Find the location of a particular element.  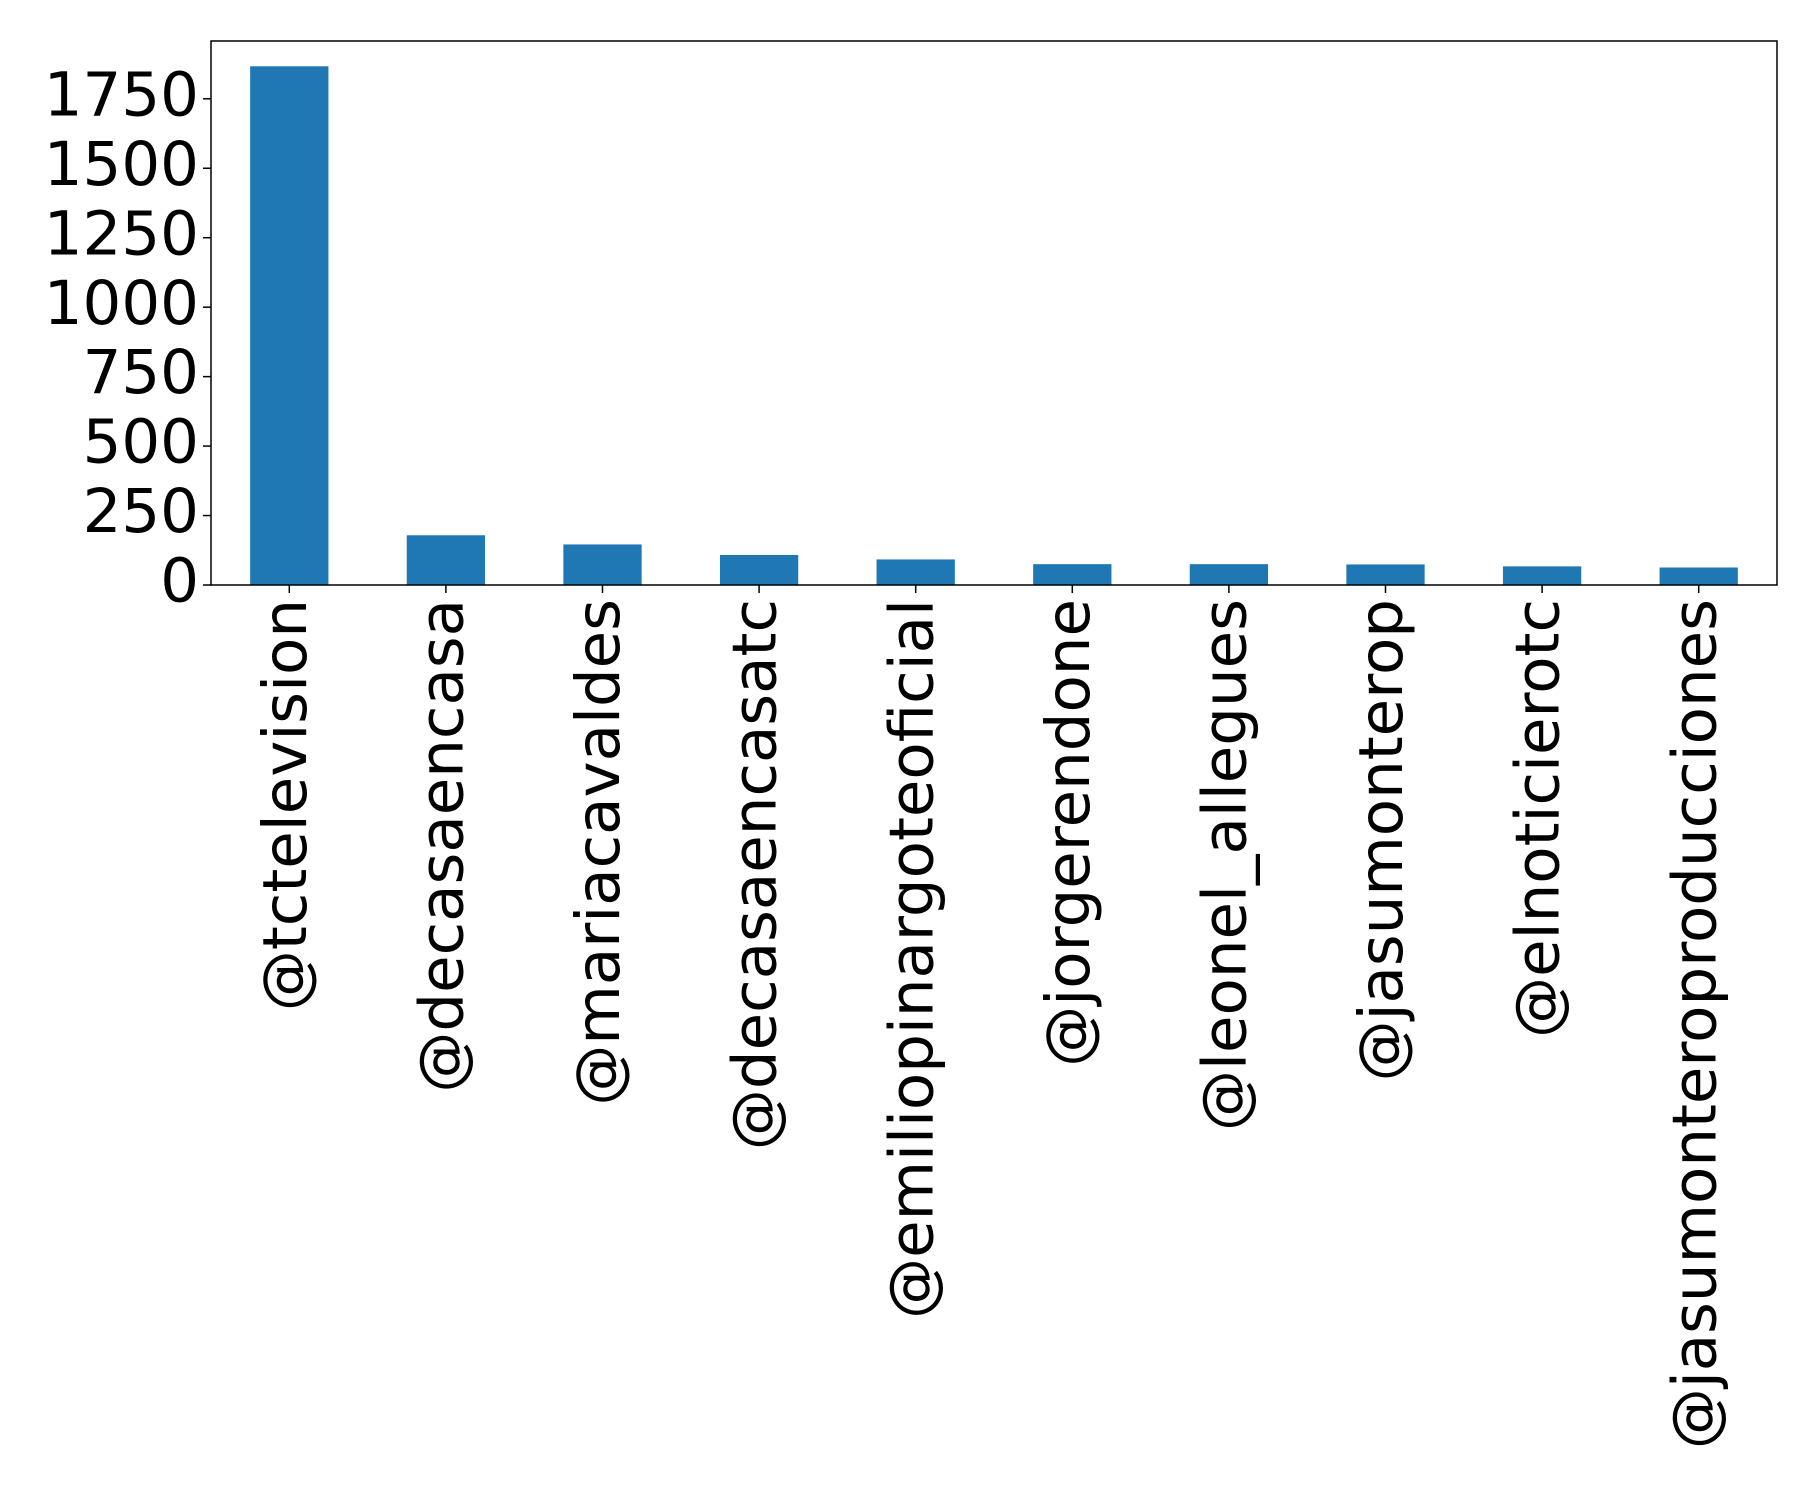

x-tick-label: @tctelevision is located at coordinates (285, 805).